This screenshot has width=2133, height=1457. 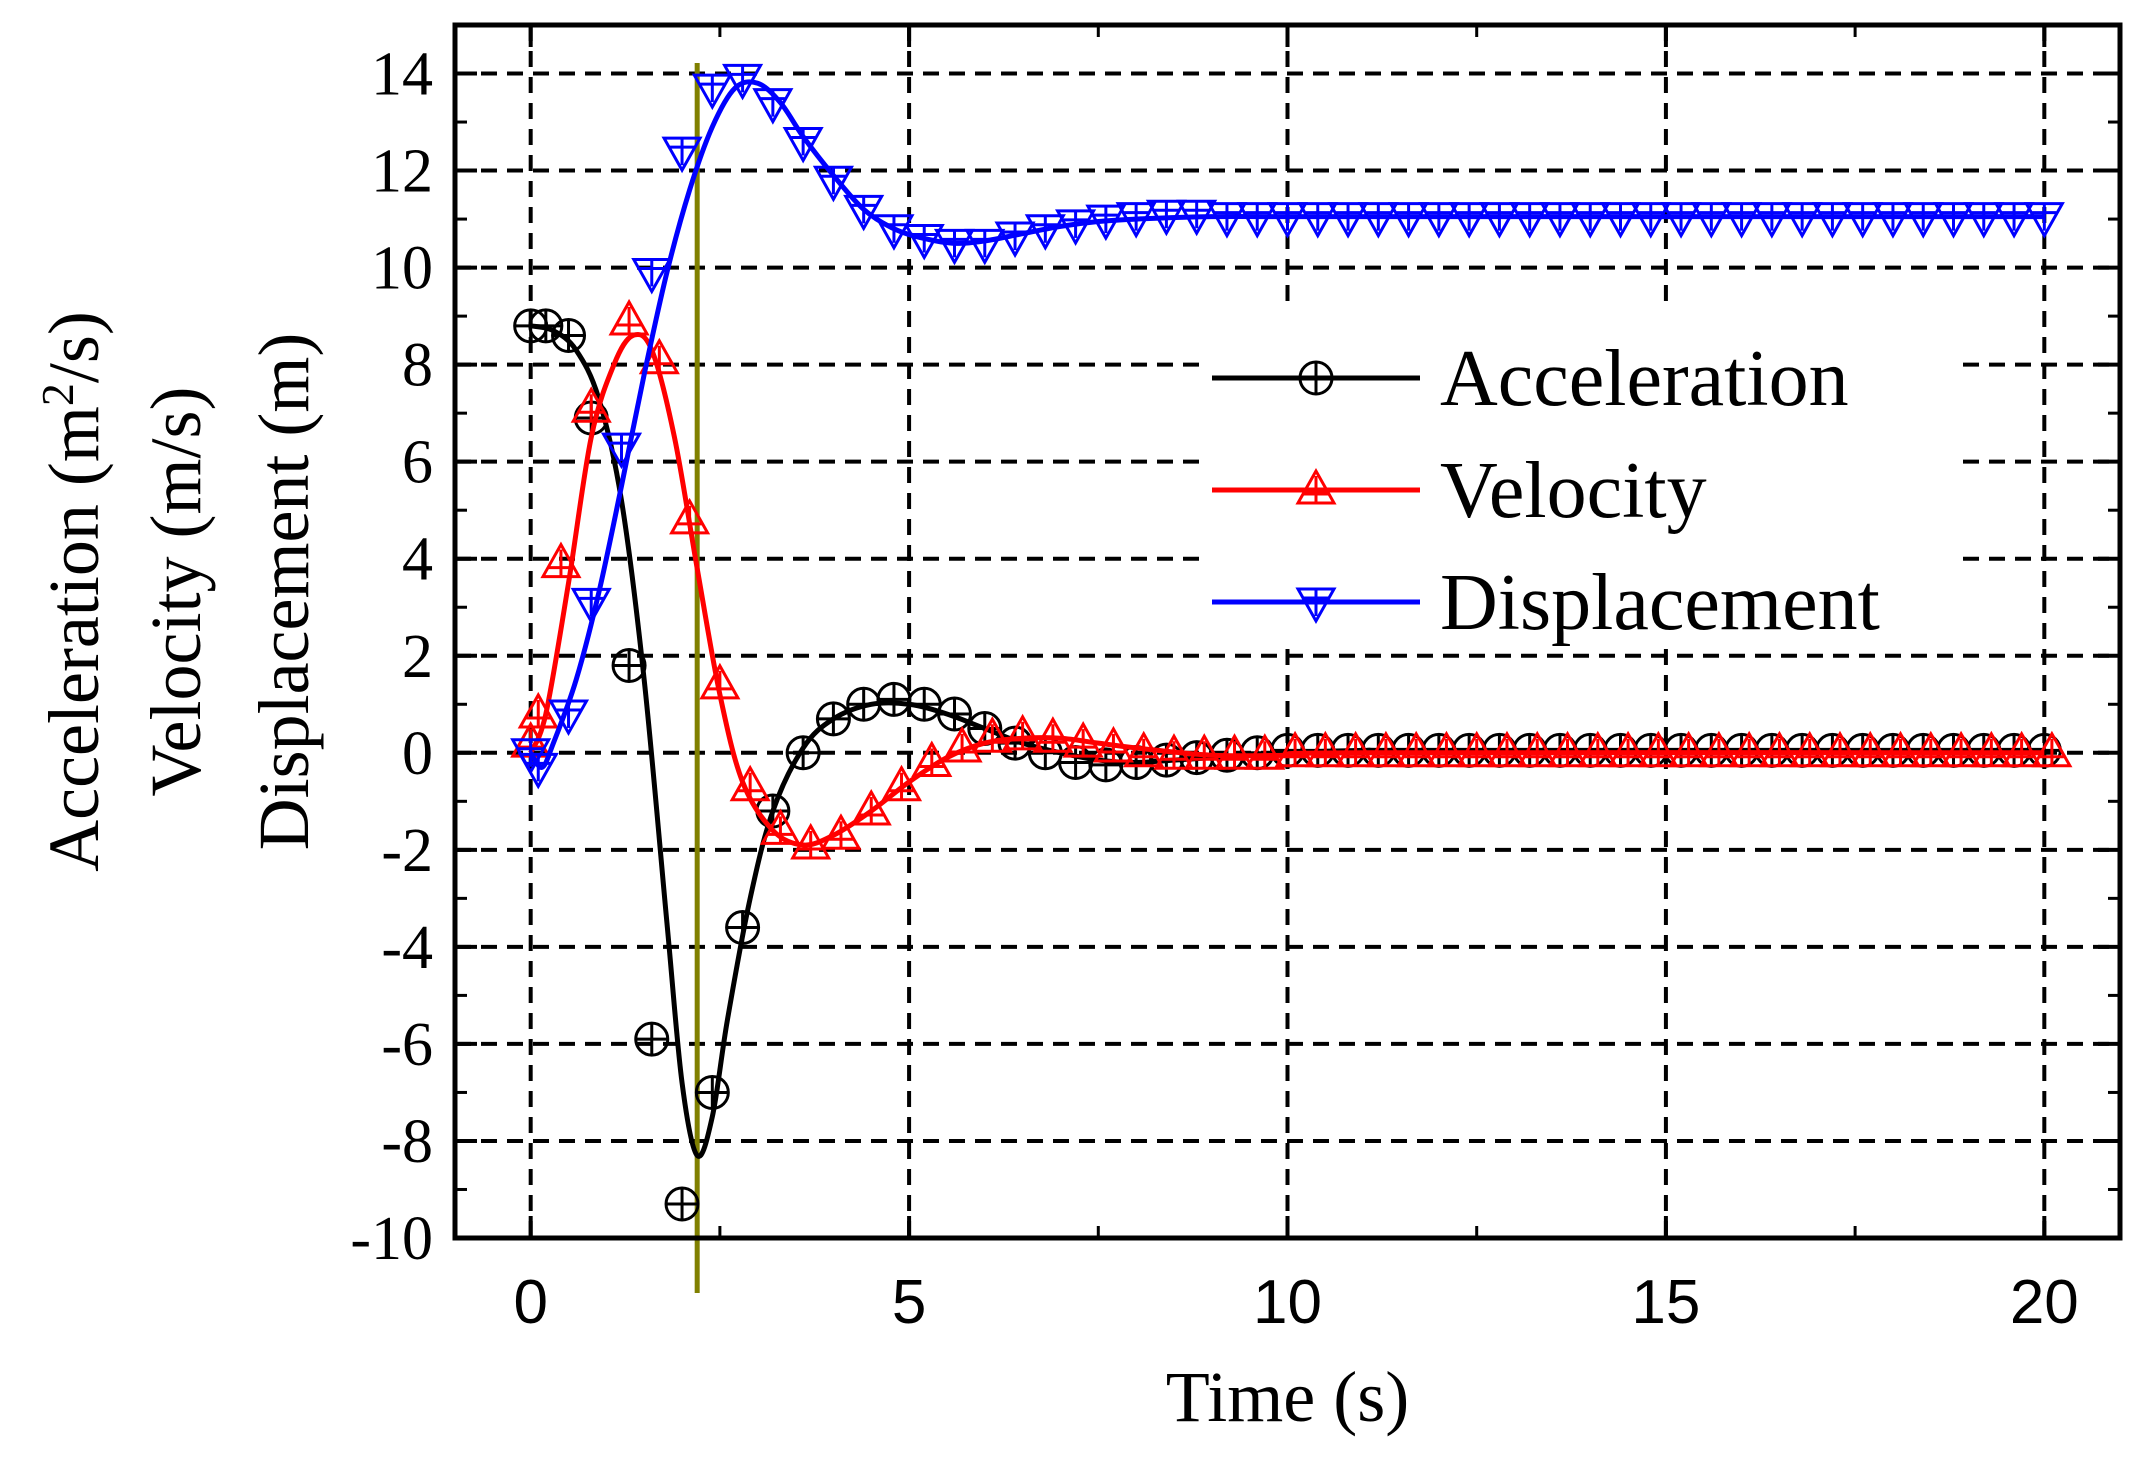 What do you see at coordinates (391, 1239) in the screenshot?
I see `y-tick-label: -10` at bounding box center [391, 1239].